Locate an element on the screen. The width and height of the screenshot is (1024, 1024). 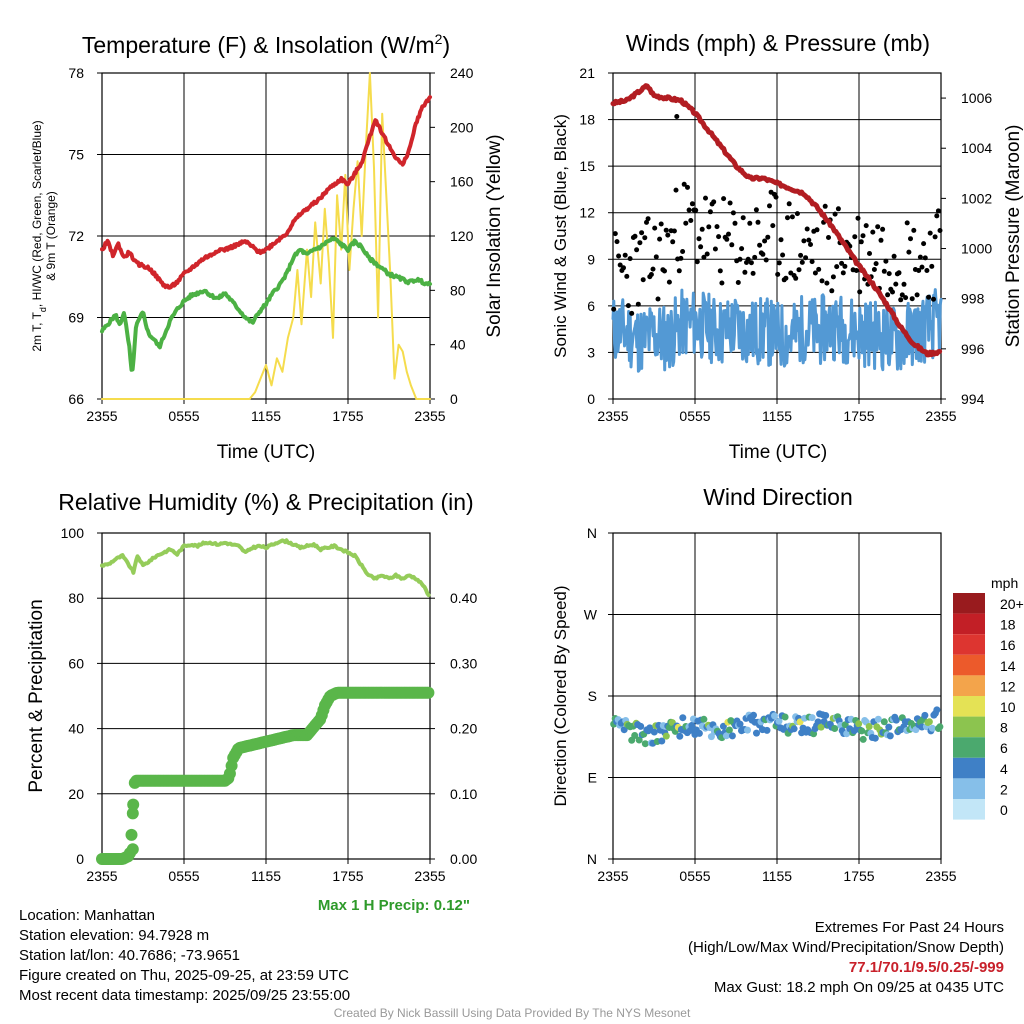
rh-ytick-label: 60 is located at coordinates (76, 663).